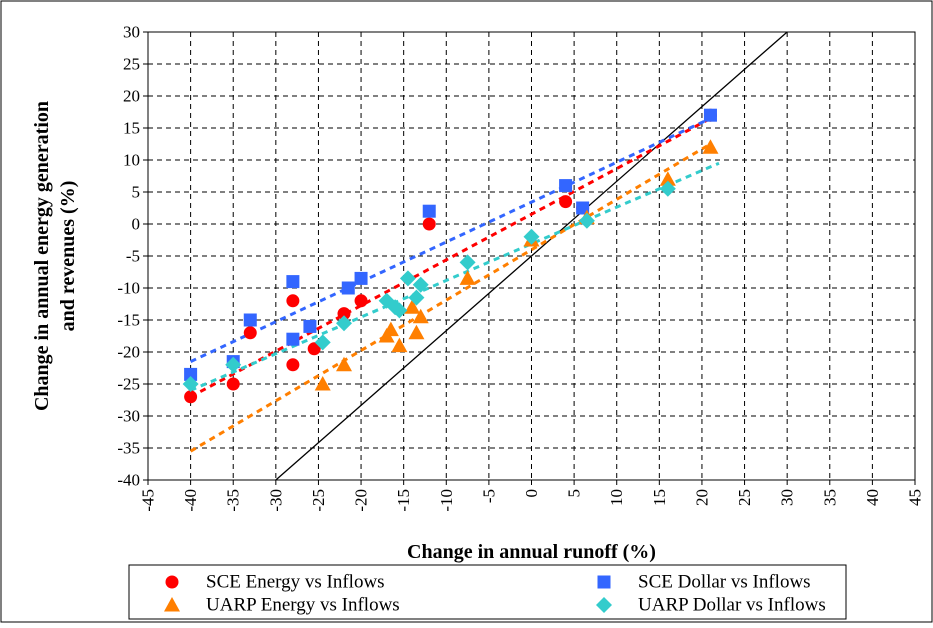 The height and width of the screenshot is (628, 933). Describe the element at coordinates (172, 582) in the screenshot. I see `legend-marker-sce-energy-vs-inflows` at that location.